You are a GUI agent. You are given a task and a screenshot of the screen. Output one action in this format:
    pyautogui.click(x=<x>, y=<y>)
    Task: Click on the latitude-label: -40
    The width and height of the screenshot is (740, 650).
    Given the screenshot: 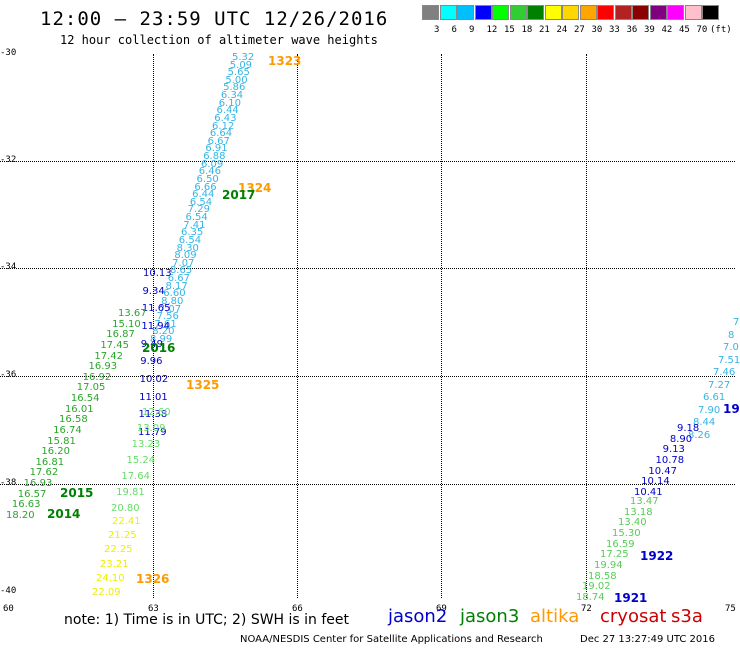 What is the action you would take?
    pyautogui.click(x=8, y=591)
    